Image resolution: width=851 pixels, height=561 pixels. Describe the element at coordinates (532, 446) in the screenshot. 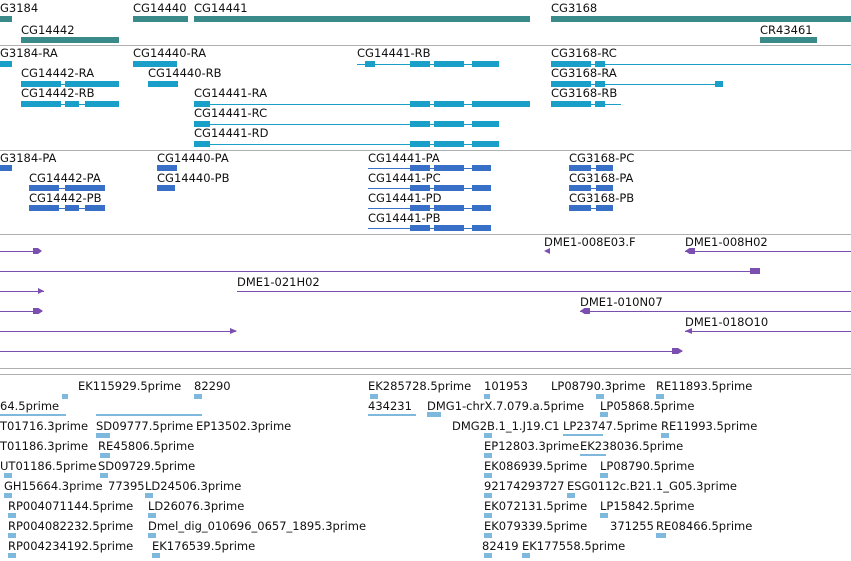

I see `est-label: EP12803.3prime` at that location.